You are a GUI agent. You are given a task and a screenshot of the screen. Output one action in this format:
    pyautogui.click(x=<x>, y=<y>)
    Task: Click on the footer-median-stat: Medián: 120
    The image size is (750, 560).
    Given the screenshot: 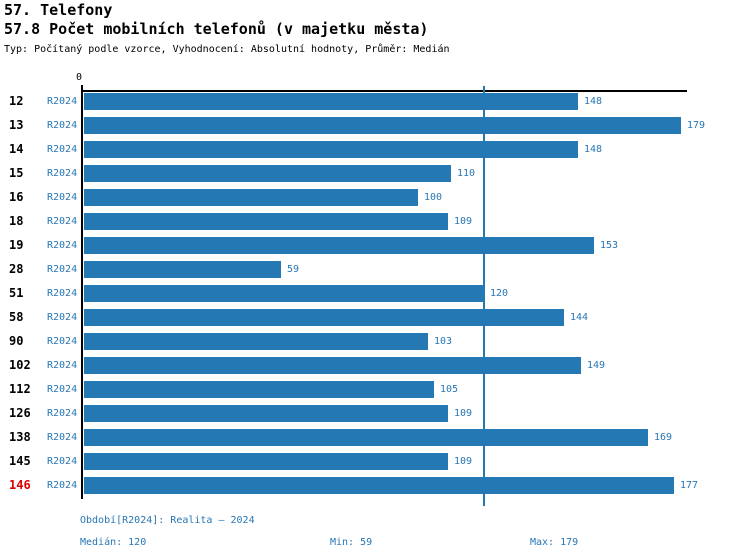 What is the action you would take?
    pyautogui.click(x=113, y=542)
    